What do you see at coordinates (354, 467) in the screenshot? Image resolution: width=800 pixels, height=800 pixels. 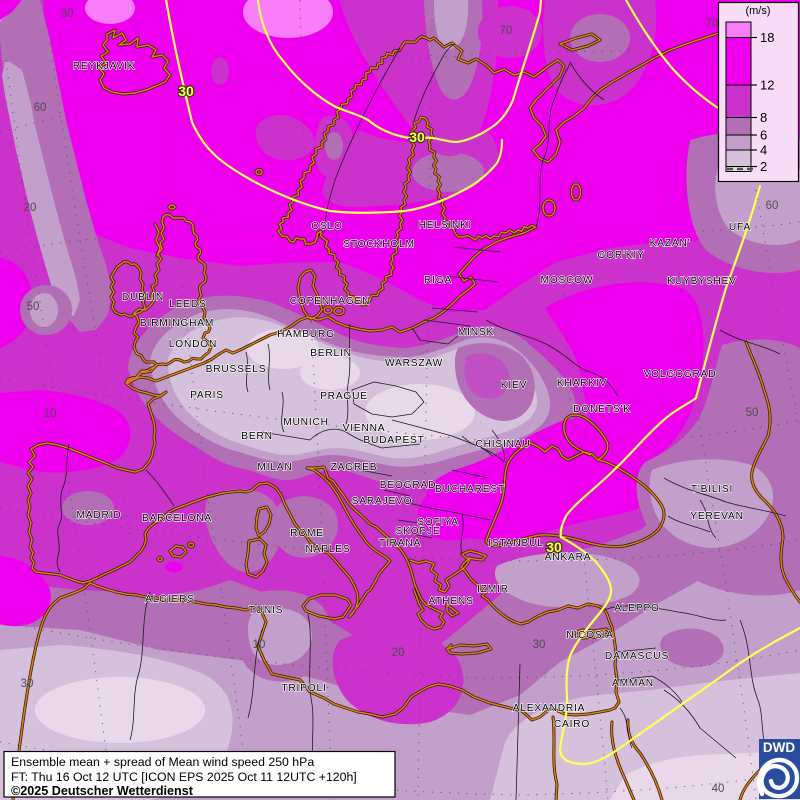 I see `svg-text: ZAGREB` at bounding box center [354, 467].